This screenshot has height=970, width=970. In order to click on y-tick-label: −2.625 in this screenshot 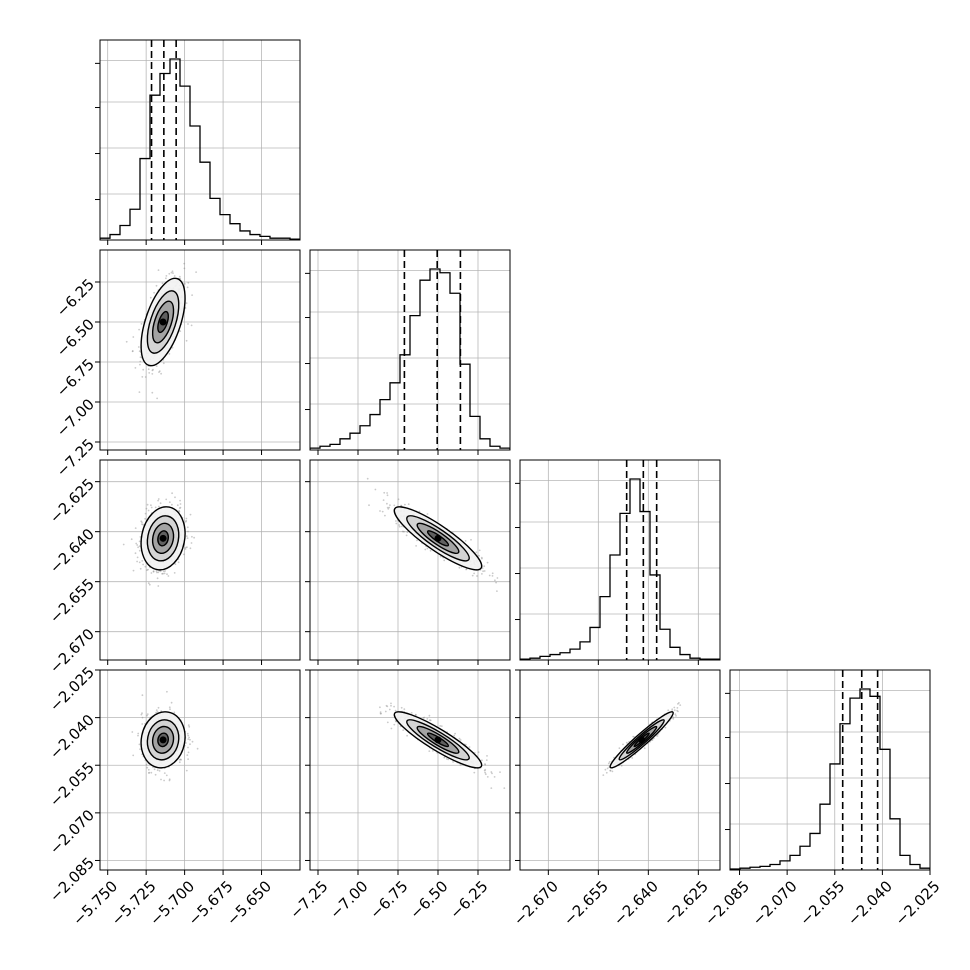, I will do `click(72, 501)`.